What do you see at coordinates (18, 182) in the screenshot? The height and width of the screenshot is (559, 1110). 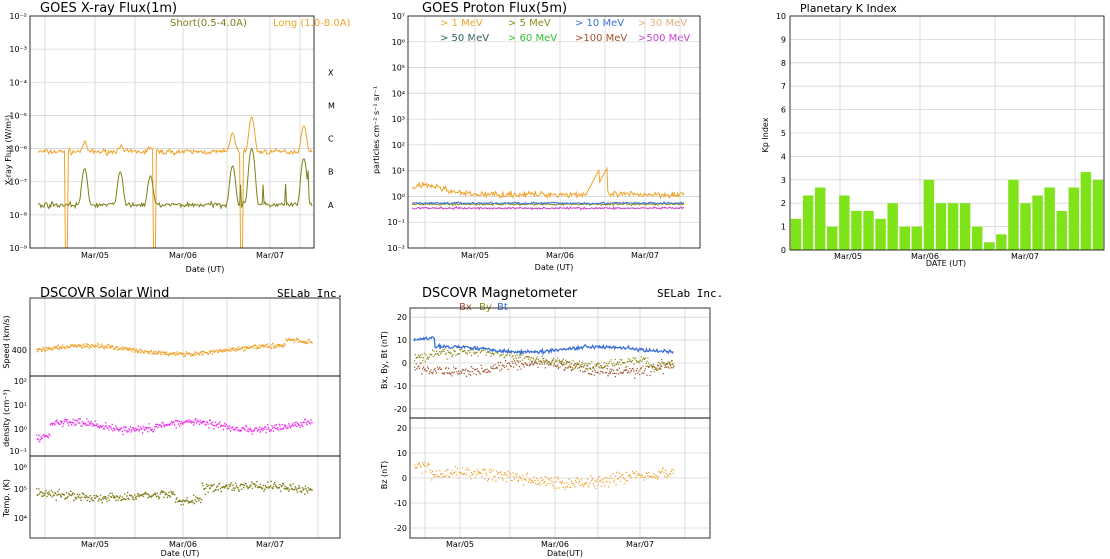 I see `y-tick-label: 10⁻⁷` at bounding box center [18, 182].